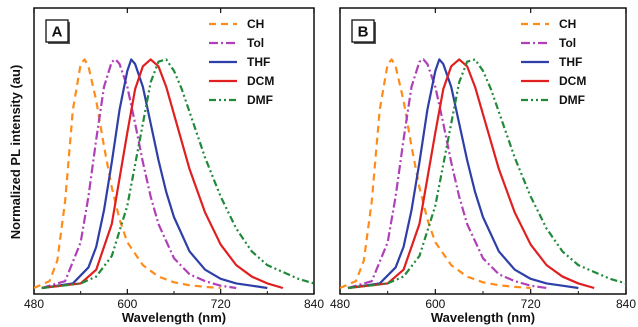 This screenshot has width=638, height=327. I want to click on y-axis-title: Normalized PL intensity (au), so click(15, 152).